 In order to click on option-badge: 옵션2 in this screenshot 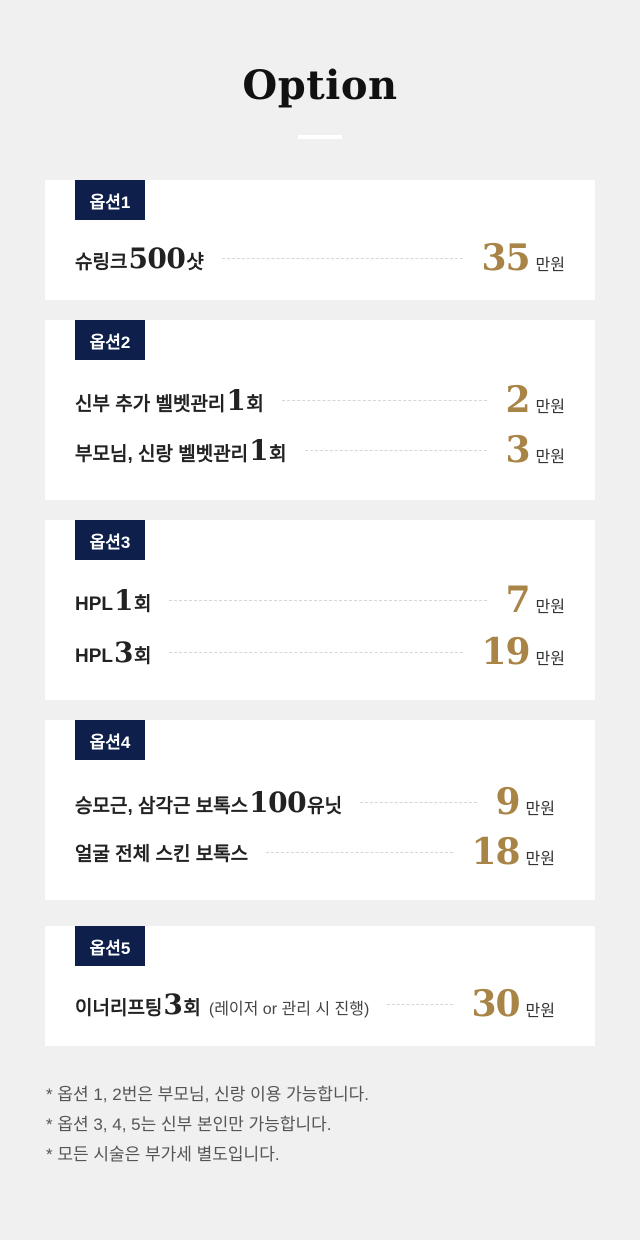, I will do `click(110, 340)`.